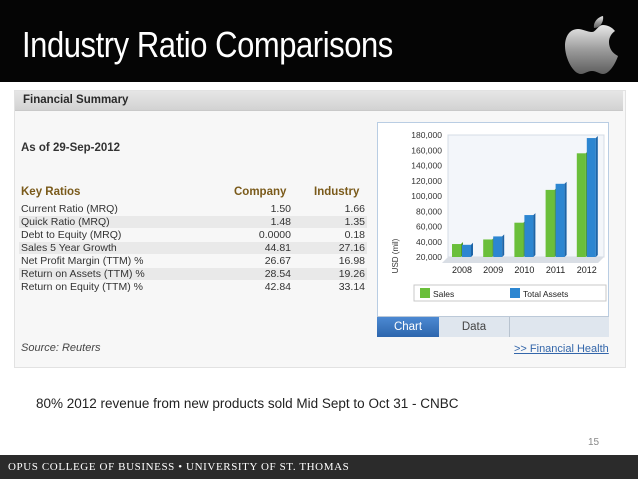  What do you see at coordinates (71, 235) in the screenshot?
I see `ratio-name: Debt to Equity (MRQ)` at bounding box center [71, 235].